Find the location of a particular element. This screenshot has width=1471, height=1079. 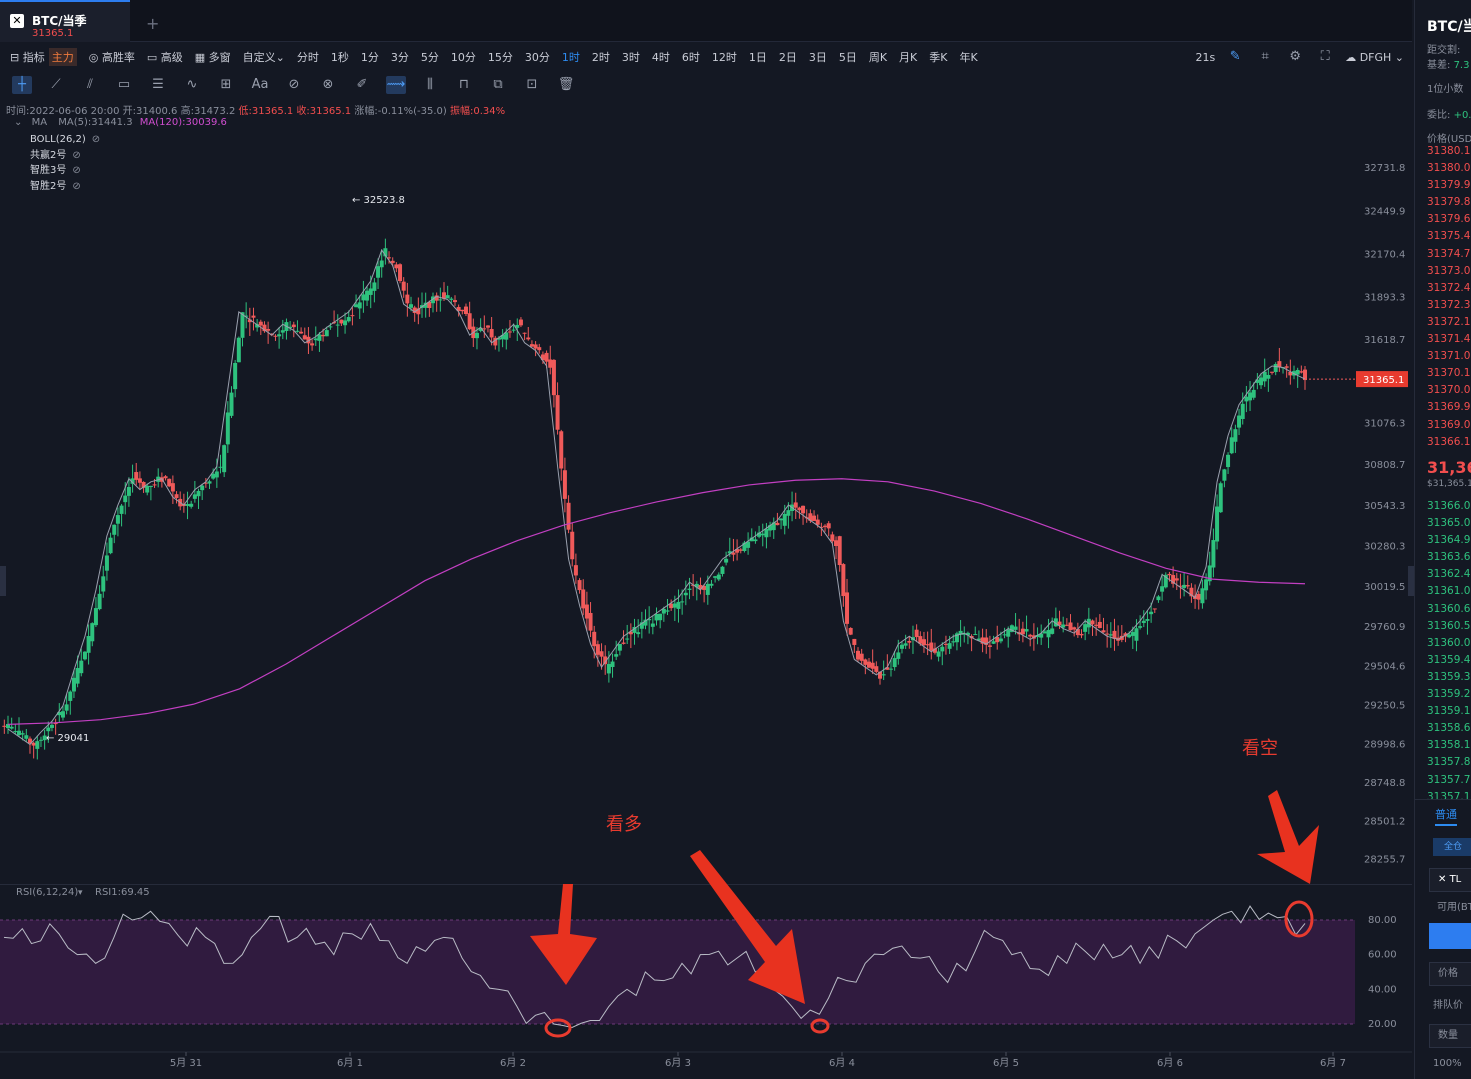

advanced-button: ▭ 高级 is located at coordinates (164, 57).